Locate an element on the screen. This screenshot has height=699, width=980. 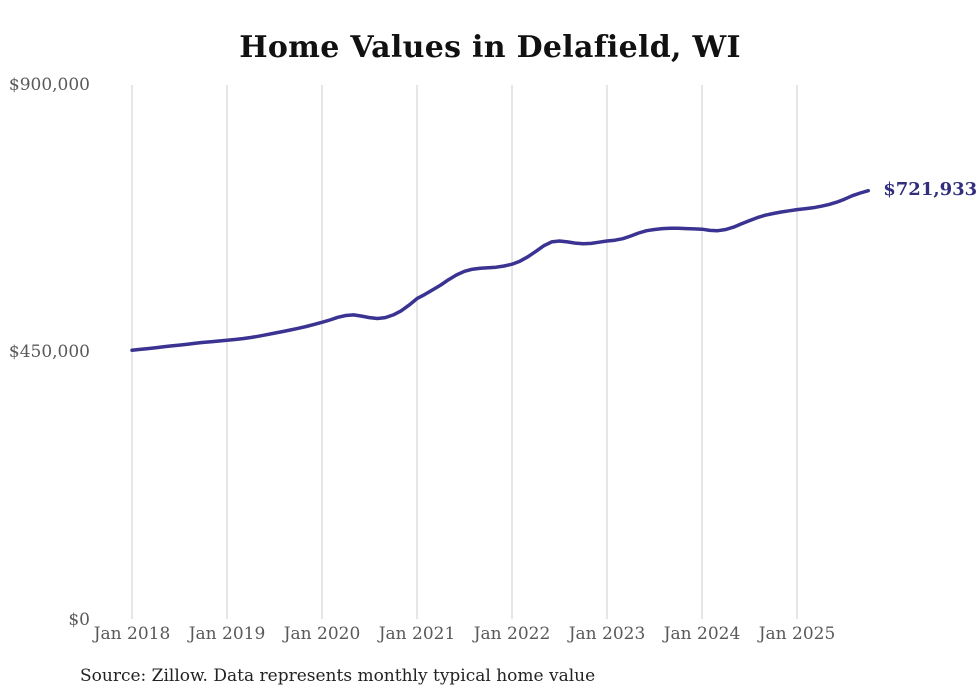
latest-value-label: $721,933 is located at coordinates (930, 189).